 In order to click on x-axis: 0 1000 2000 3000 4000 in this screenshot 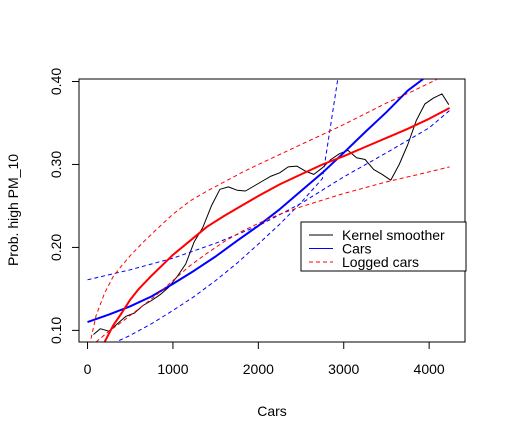, I will do `click(264, 359)`.